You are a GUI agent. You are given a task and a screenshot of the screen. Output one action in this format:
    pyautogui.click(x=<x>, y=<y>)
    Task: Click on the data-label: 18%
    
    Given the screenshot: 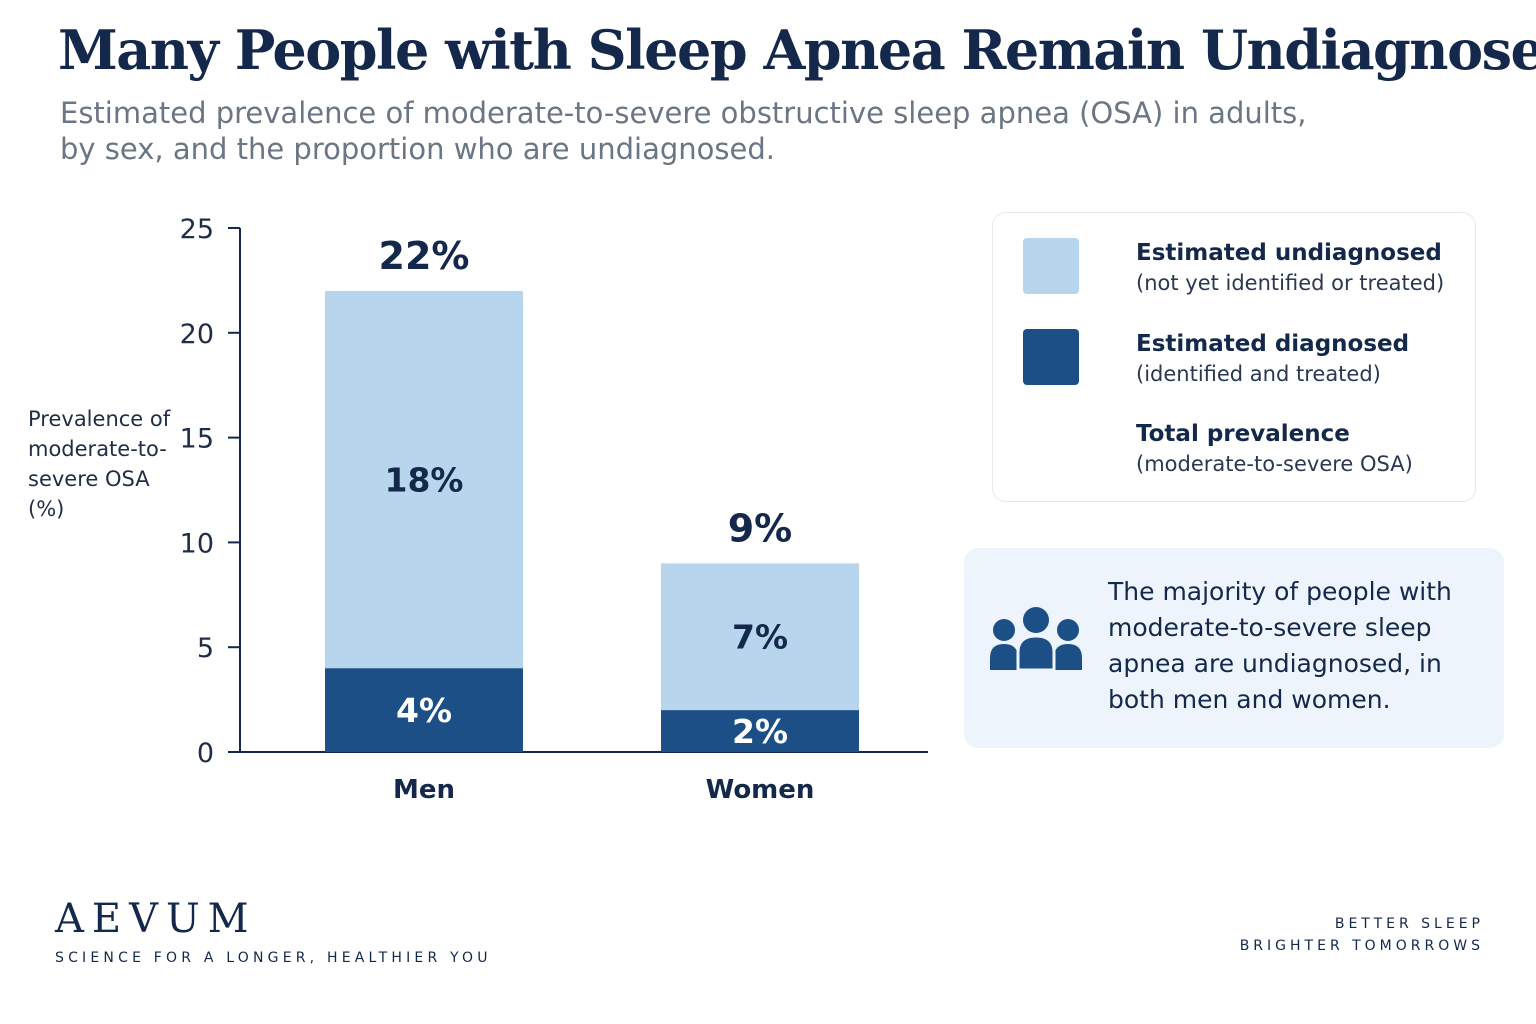 What is the action you would take?
    pyautogui.click(x=424, y=480)
    